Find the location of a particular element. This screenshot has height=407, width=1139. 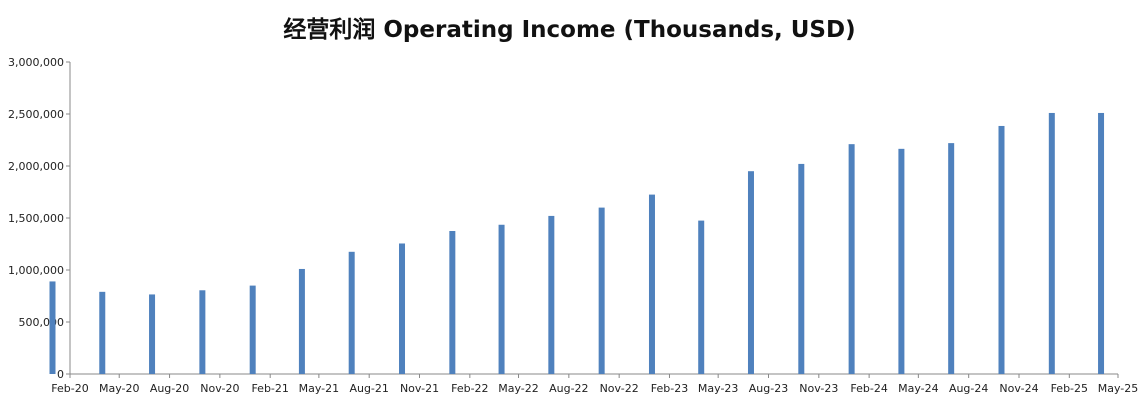

y-tick-label: 2,000,000 is located at coordinates (36, 166).